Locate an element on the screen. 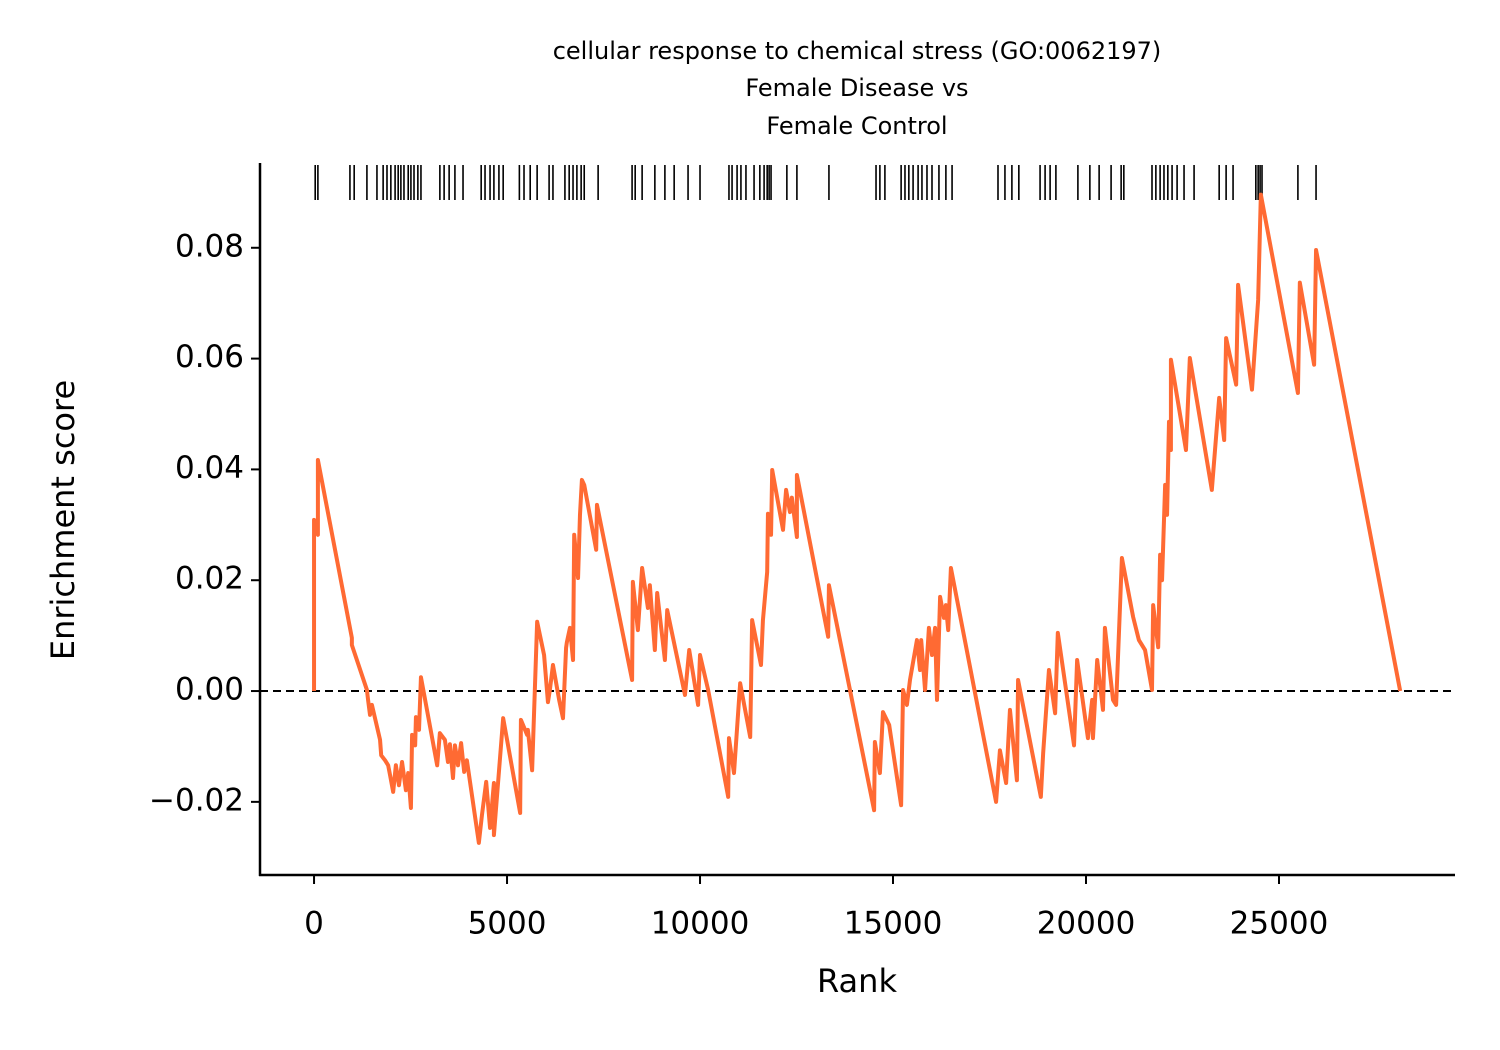  y-tick-label: 0.02 is located at coordinates (209, 579).